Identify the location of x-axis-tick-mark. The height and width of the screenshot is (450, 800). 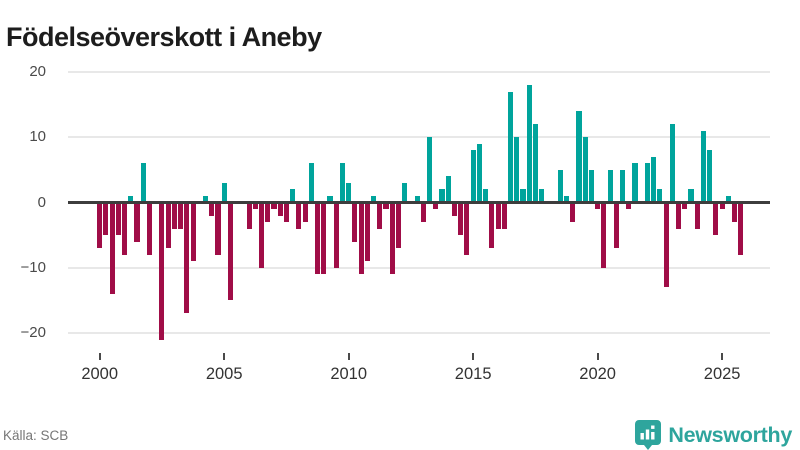
(224, 356).